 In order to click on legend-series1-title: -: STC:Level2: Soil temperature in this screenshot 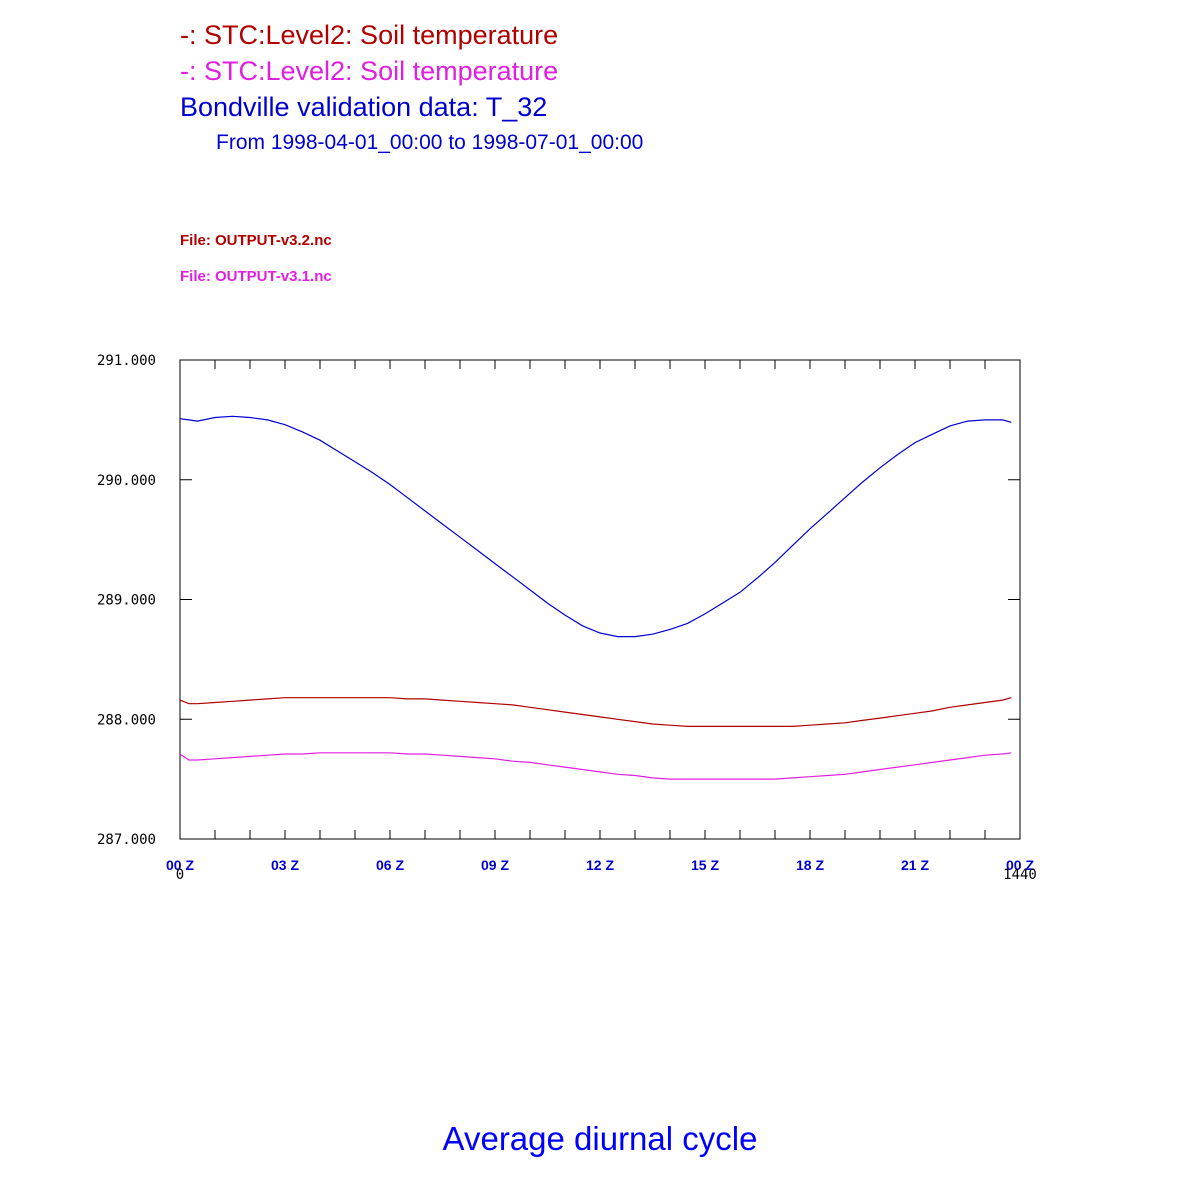, I will do `click(369, 35)`.